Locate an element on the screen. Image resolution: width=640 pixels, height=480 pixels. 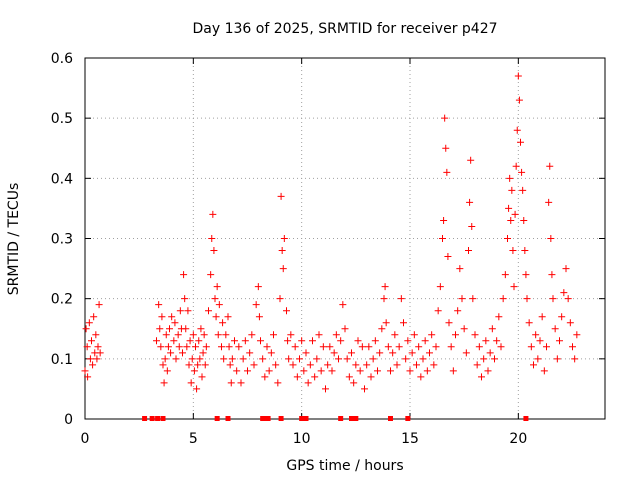
x-axis-label: GPS time / hours is located at coordinates (344, 466).